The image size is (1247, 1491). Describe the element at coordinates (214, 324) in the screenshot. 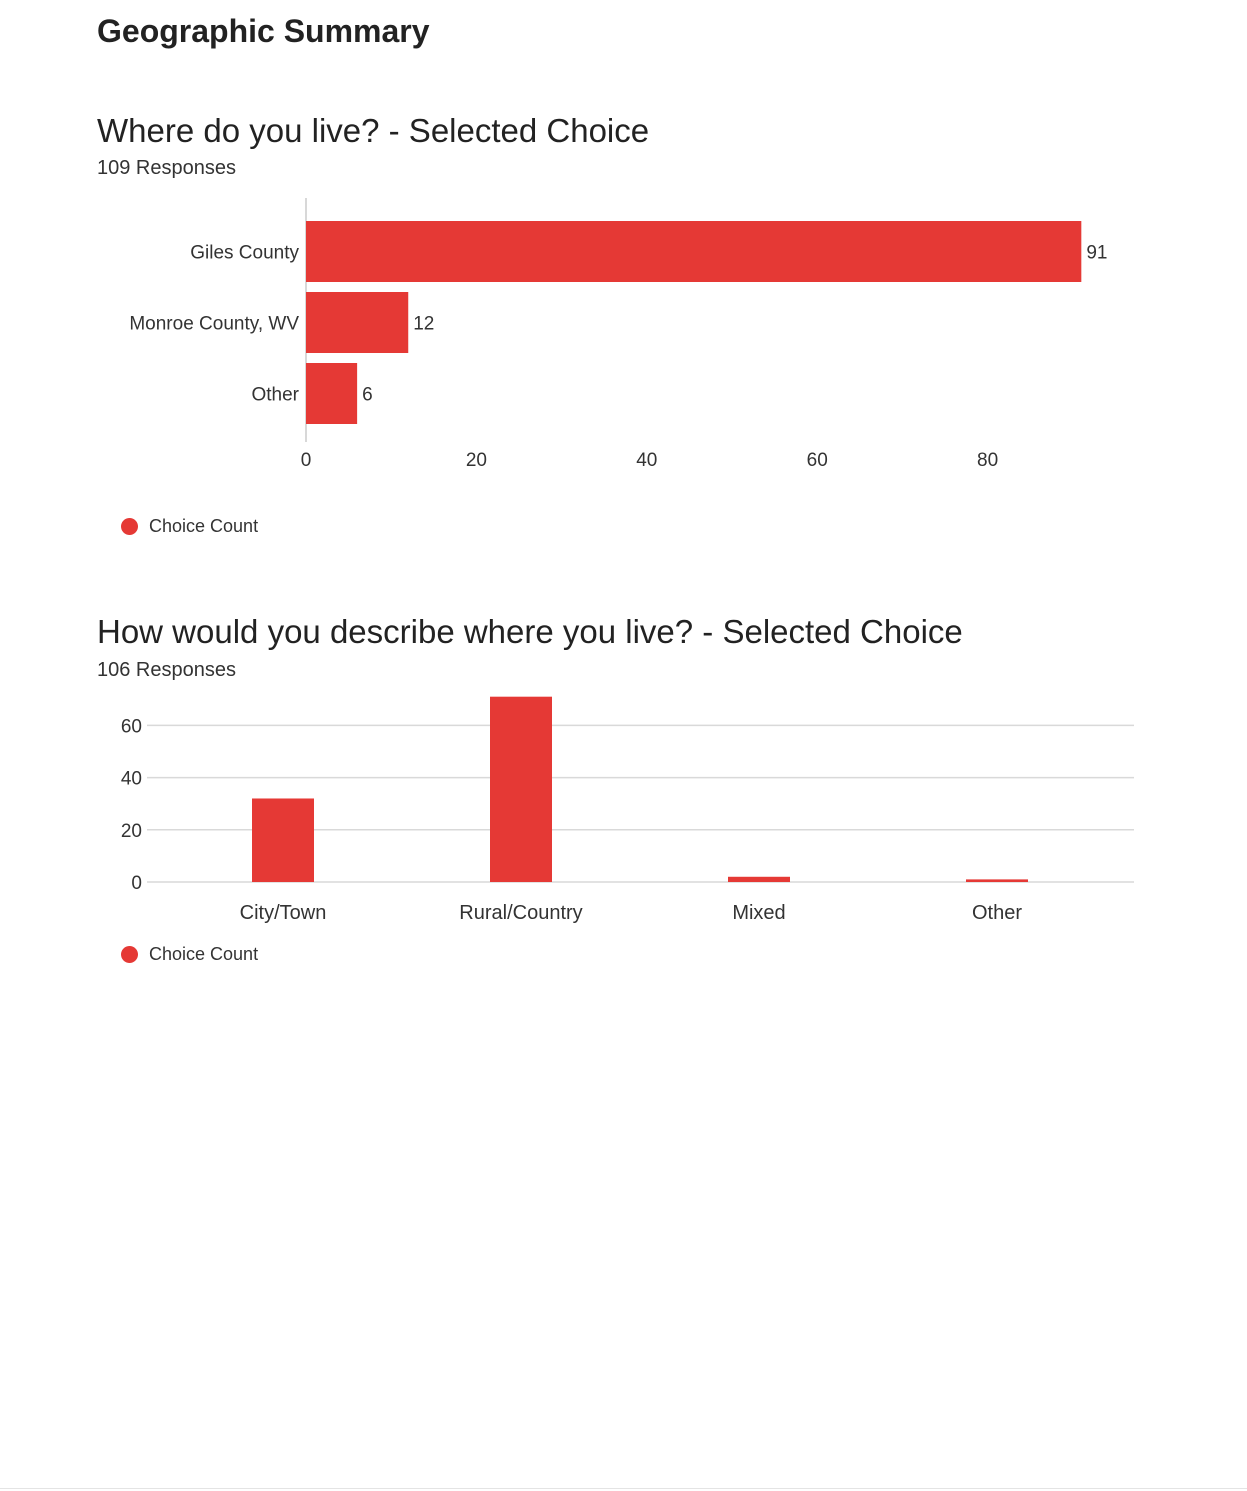

I see `category-label: Monroe County, WV` at that location.